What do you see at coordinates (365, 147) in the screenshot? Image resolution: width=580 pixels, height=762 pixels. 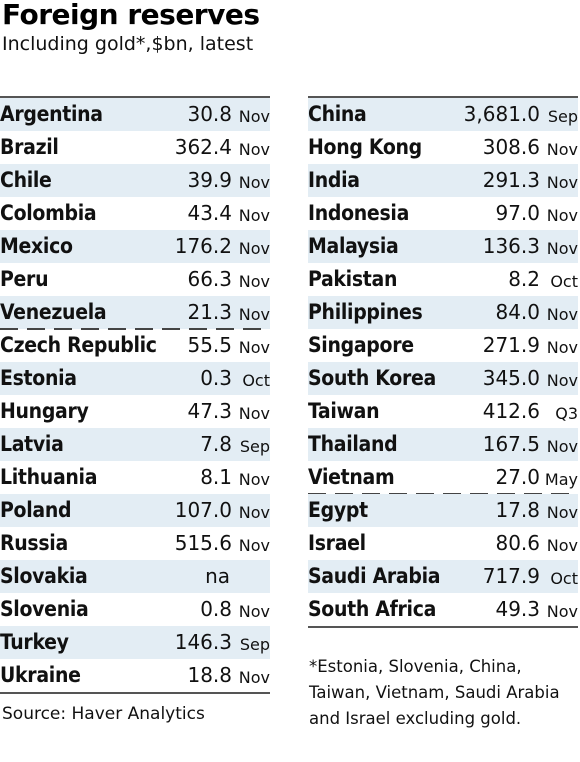 I see `country-name: Hong Kong` at bounding box center [365, 147].